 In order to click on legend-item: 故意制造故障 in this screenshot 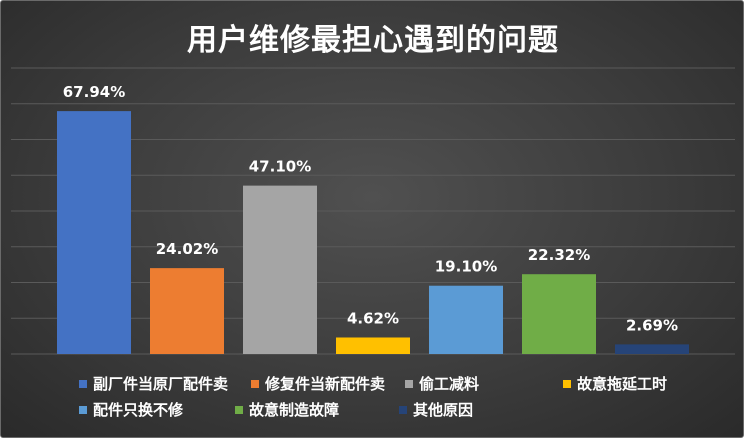, I will do `click(287, 409)`.